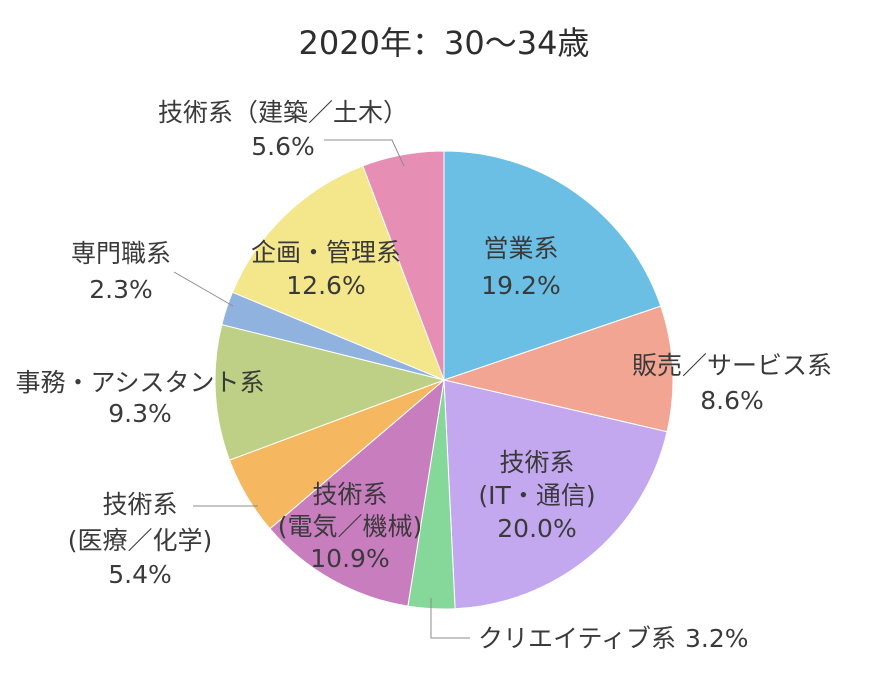 This screenshot has height=680, width=888. Describe the element at coordinates (325, 285) in the screenshot. I see `slice-value-planning-management: 12.6%` at that location.